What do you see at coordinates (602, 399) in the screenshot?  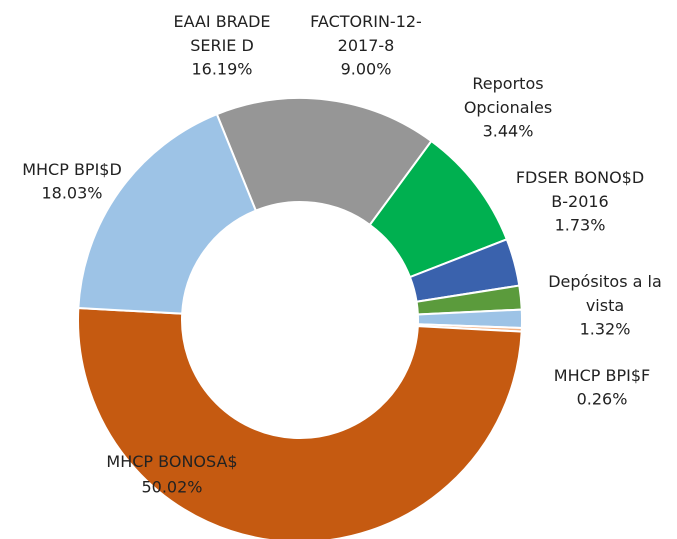 I see `value-label: 0.26%` at bounding box center [602, 399].